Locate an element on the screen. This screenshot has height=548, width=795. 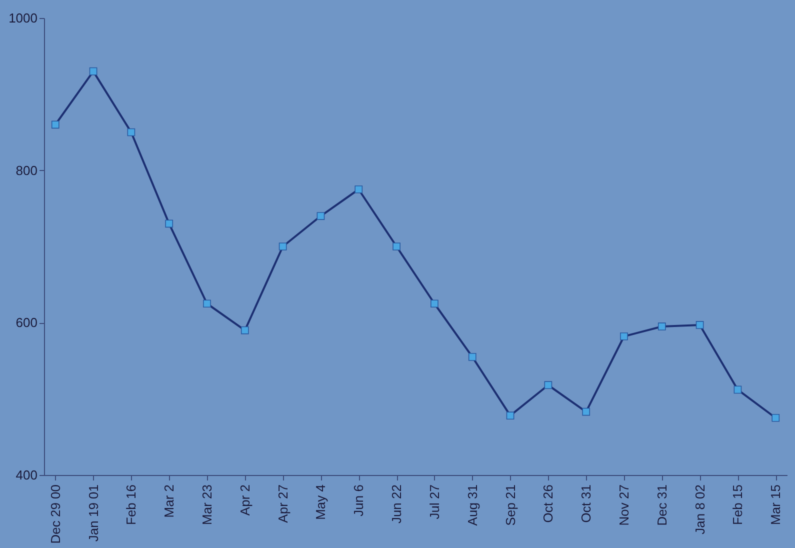
x-tick-label: Dec 31 is located at coordinates (662, 505).